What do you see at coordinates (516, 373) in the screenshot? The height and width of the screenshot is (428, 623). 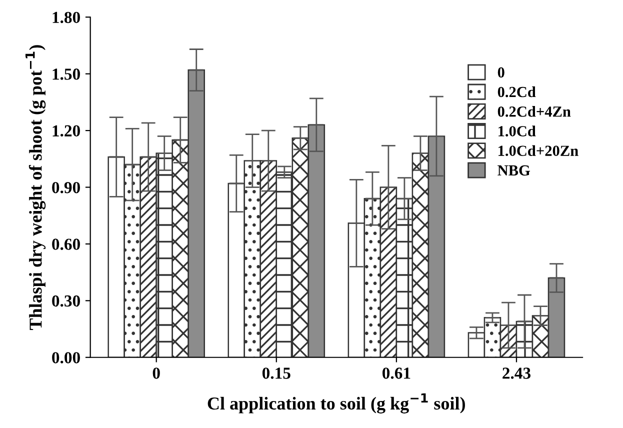 I see `x-tick-label: 2.43` at bounding box center [516, 373].